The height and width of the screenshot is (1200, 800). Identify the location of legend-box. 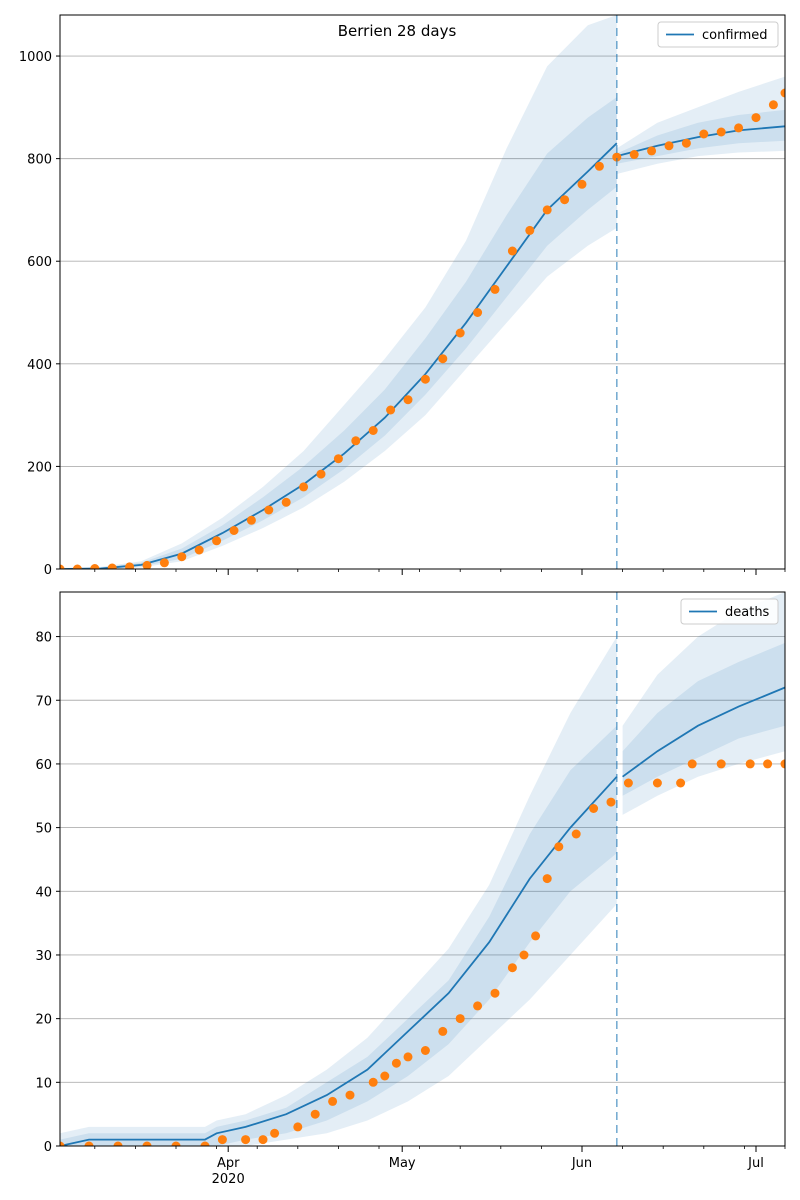
(729, 611).